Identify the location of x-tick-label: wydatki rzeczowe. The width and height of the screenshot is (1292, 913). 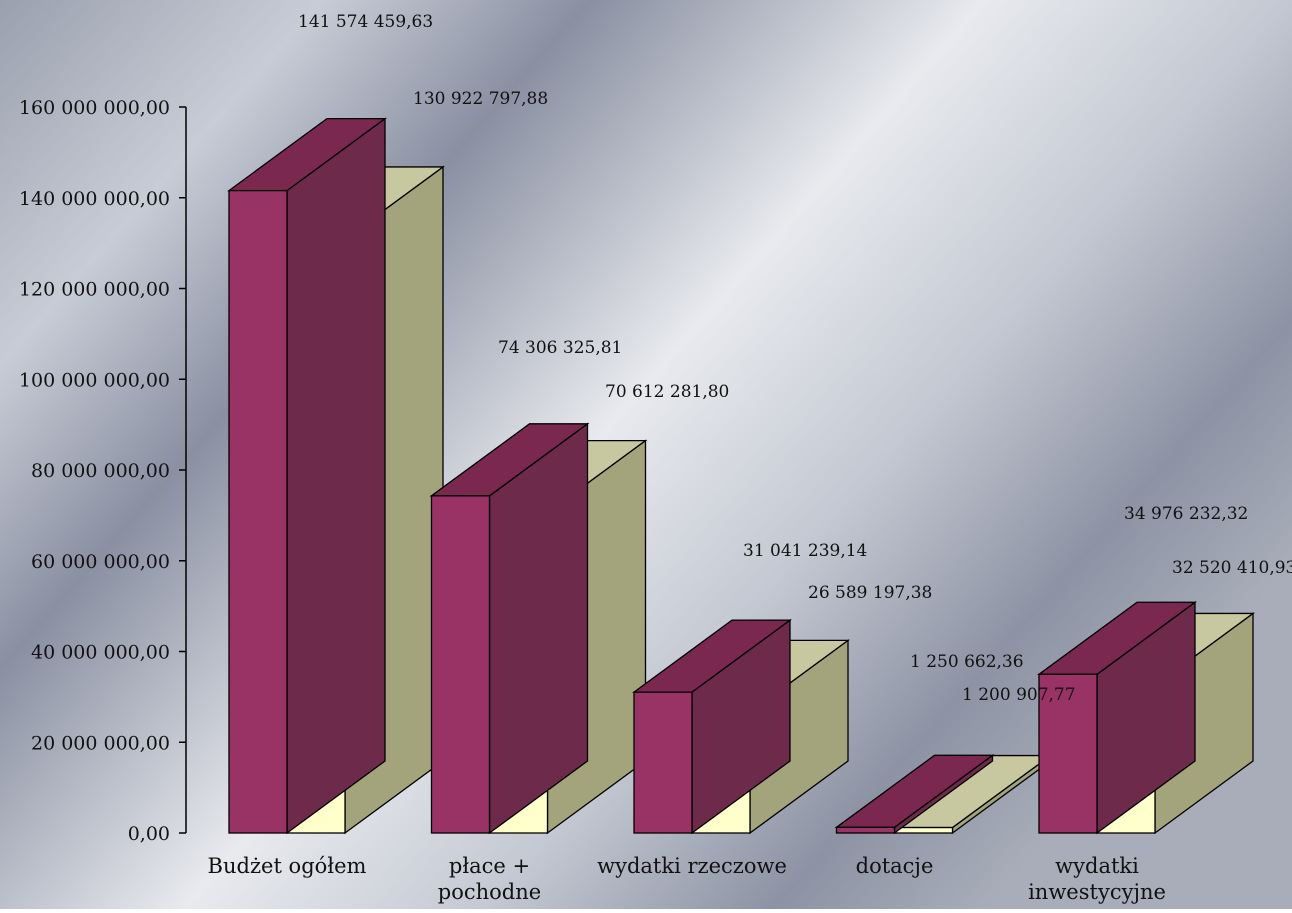
(692, 866).